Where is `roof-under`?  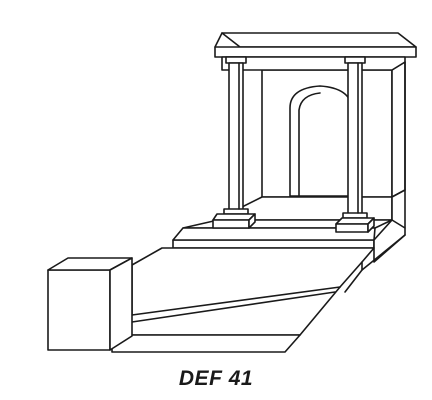
roof-under is located at coordinates (313, 63).